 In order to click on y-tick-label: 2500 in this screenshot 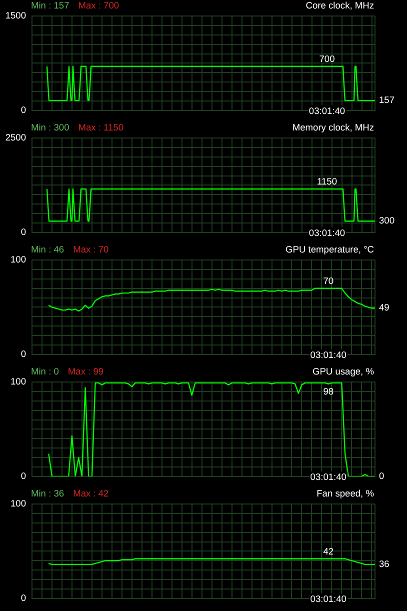, I will do `click(15, 137)`.